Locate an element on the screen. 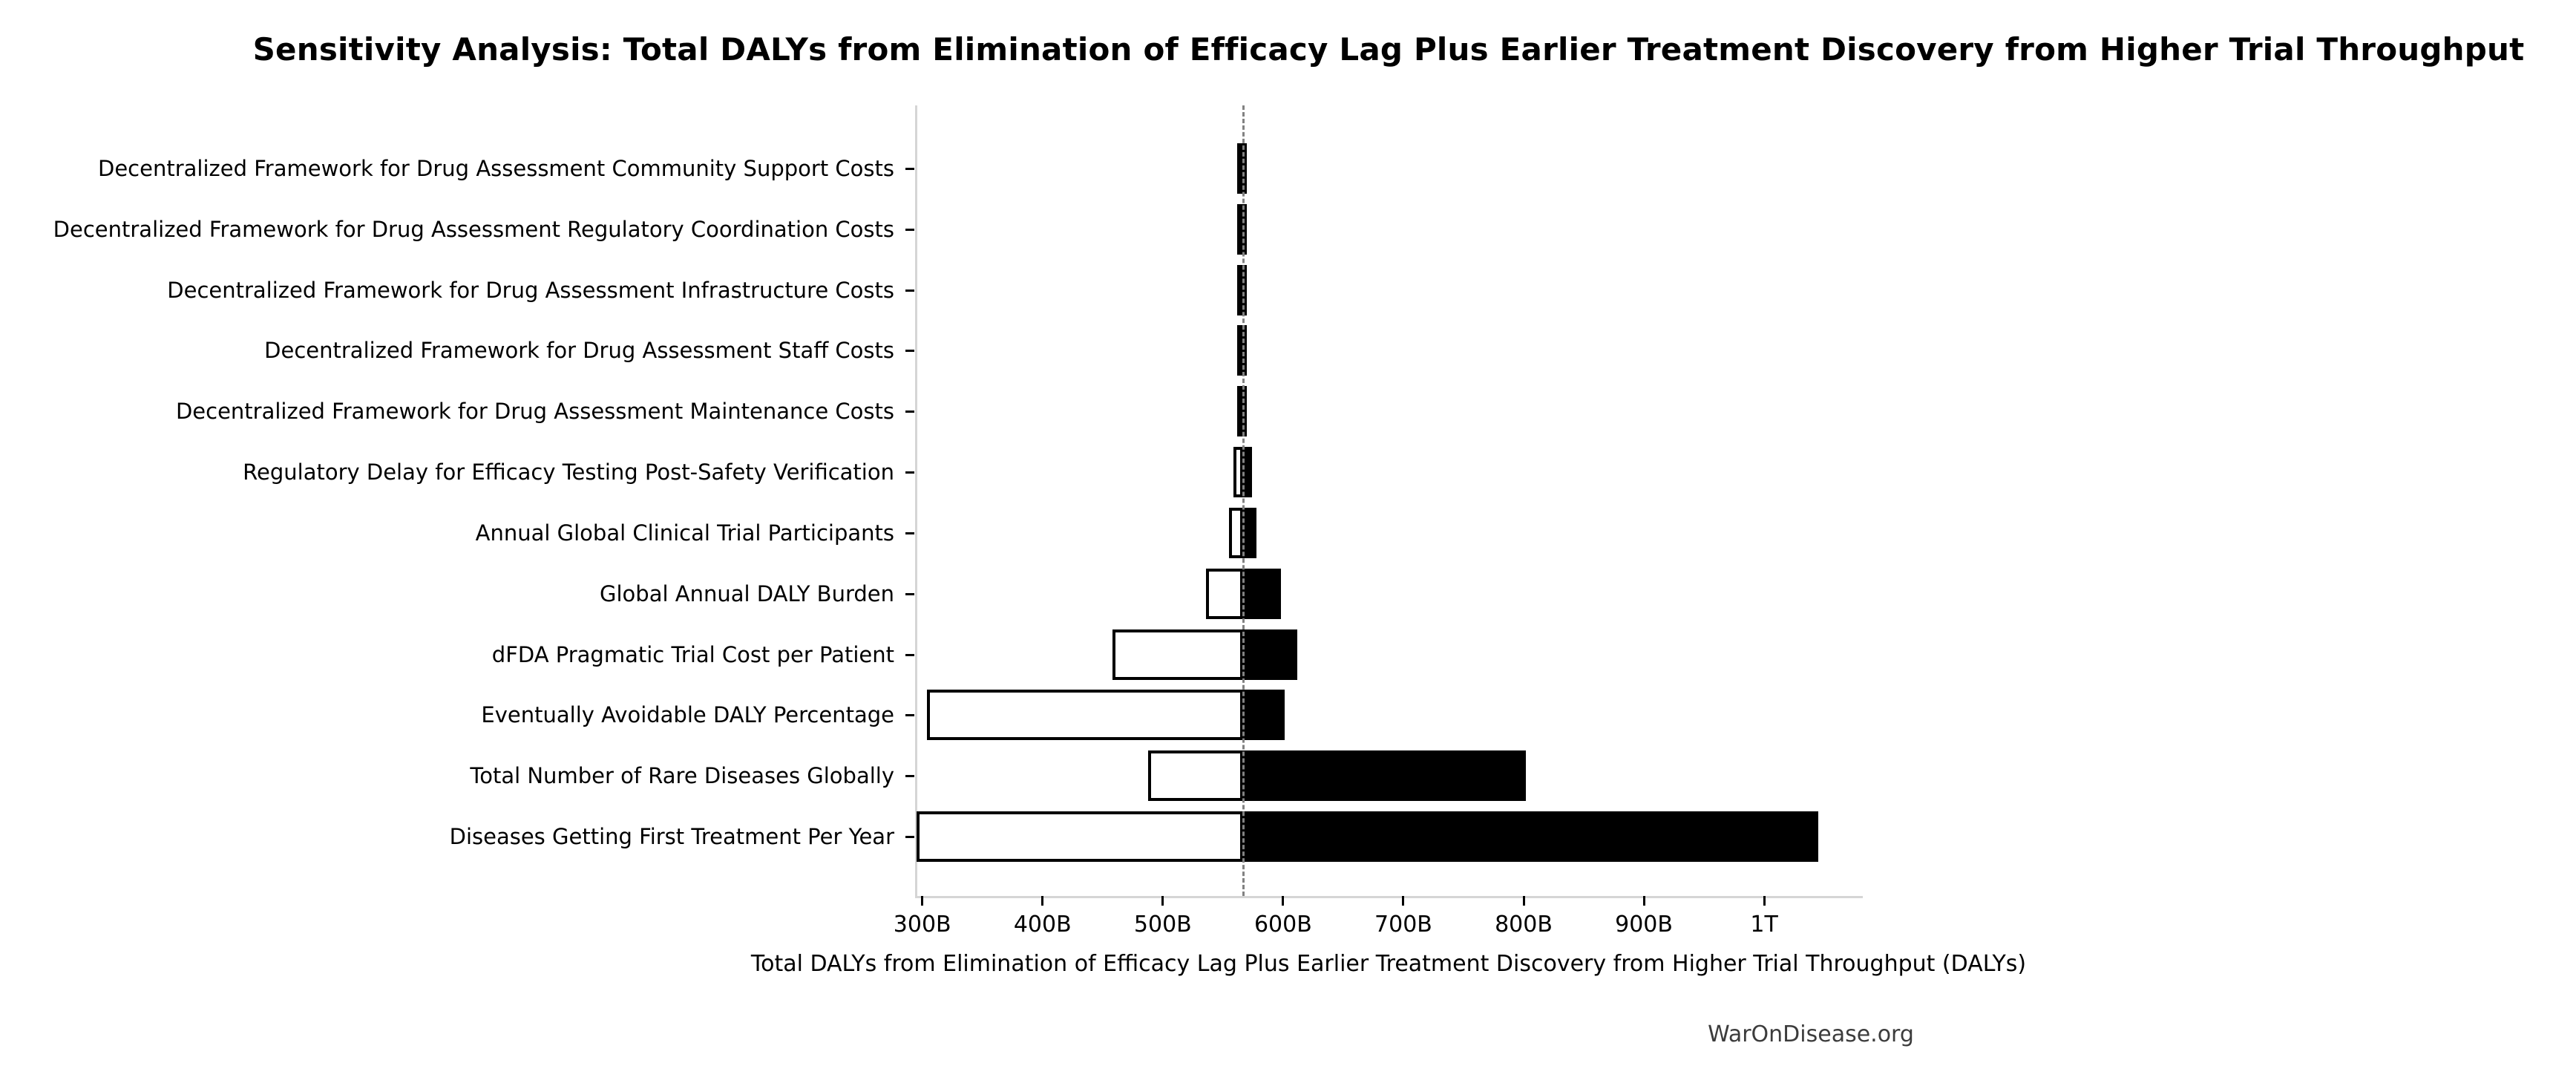 Image resolution: width=2576 pixels, height=1086 pixels. x-tick-label: 600B is located at coordinates (1282, 925).